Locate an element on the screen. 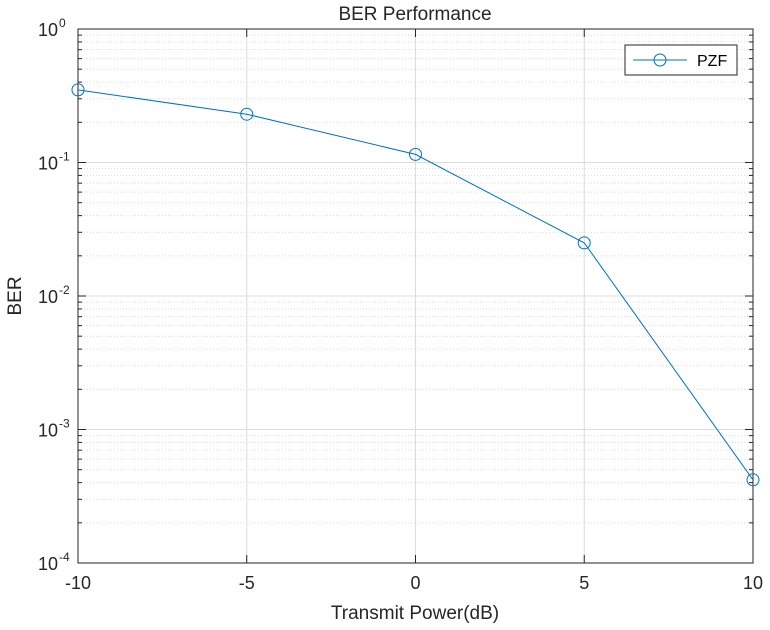 The width and height of the screenshot is (770, 630). y-tick-exponent: -1 is located at coordinates (64, 157).